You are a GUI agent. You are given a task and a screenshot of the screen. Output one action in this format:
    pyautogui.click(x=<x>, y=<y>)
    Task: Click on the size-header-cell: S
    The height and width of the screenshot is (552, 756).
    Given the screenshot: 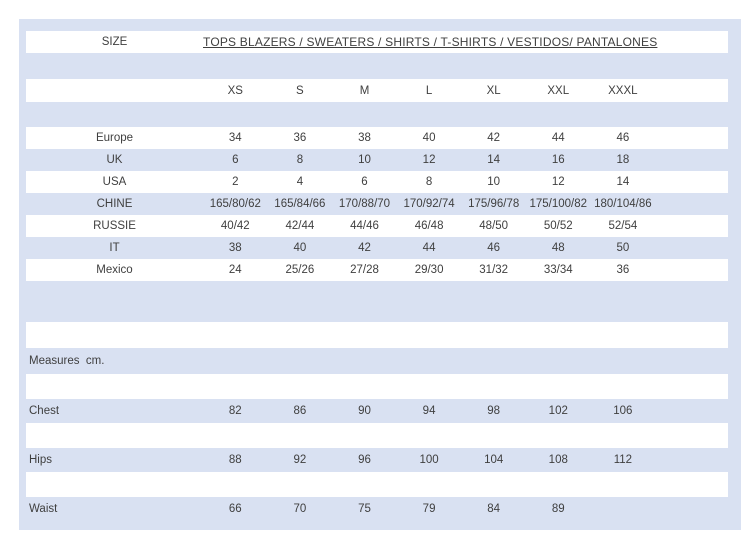 What is the action you would take?
    pyautogui.click(x=300, y=90)
    